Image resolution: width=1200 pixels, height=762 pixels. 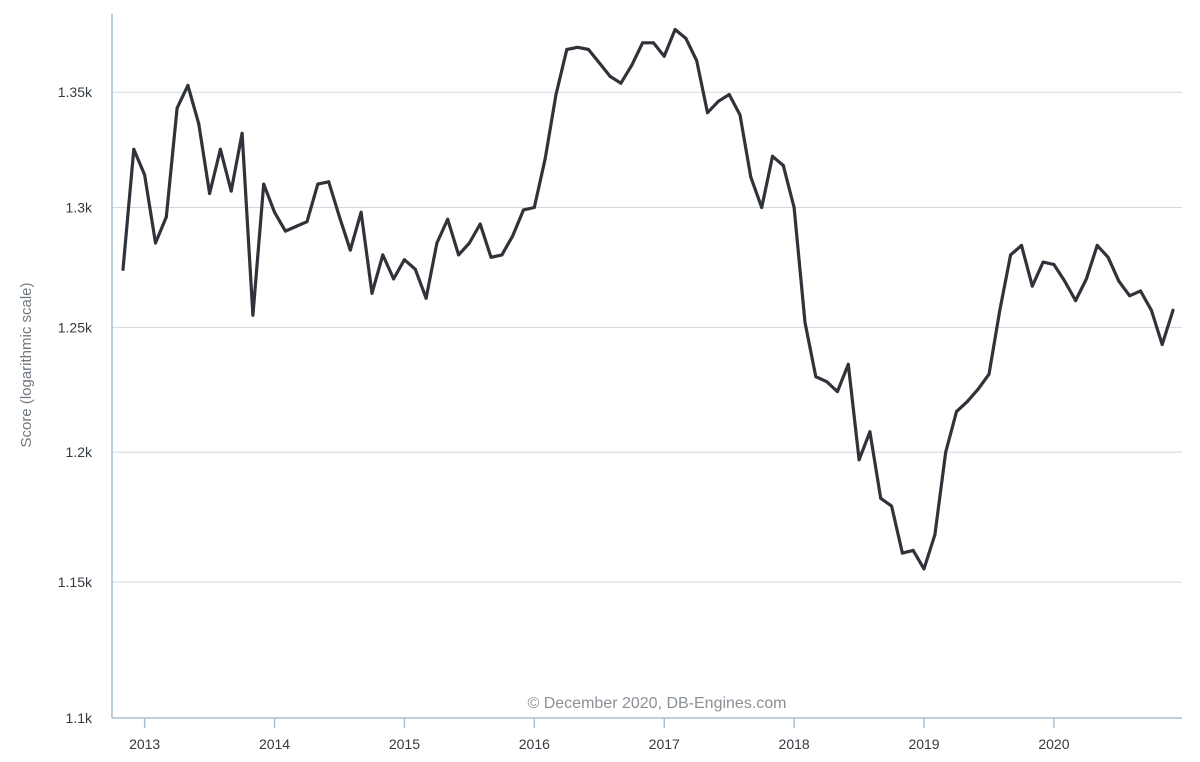 I want to click on x-tick-label: 2018, so click(x=794, y=744).